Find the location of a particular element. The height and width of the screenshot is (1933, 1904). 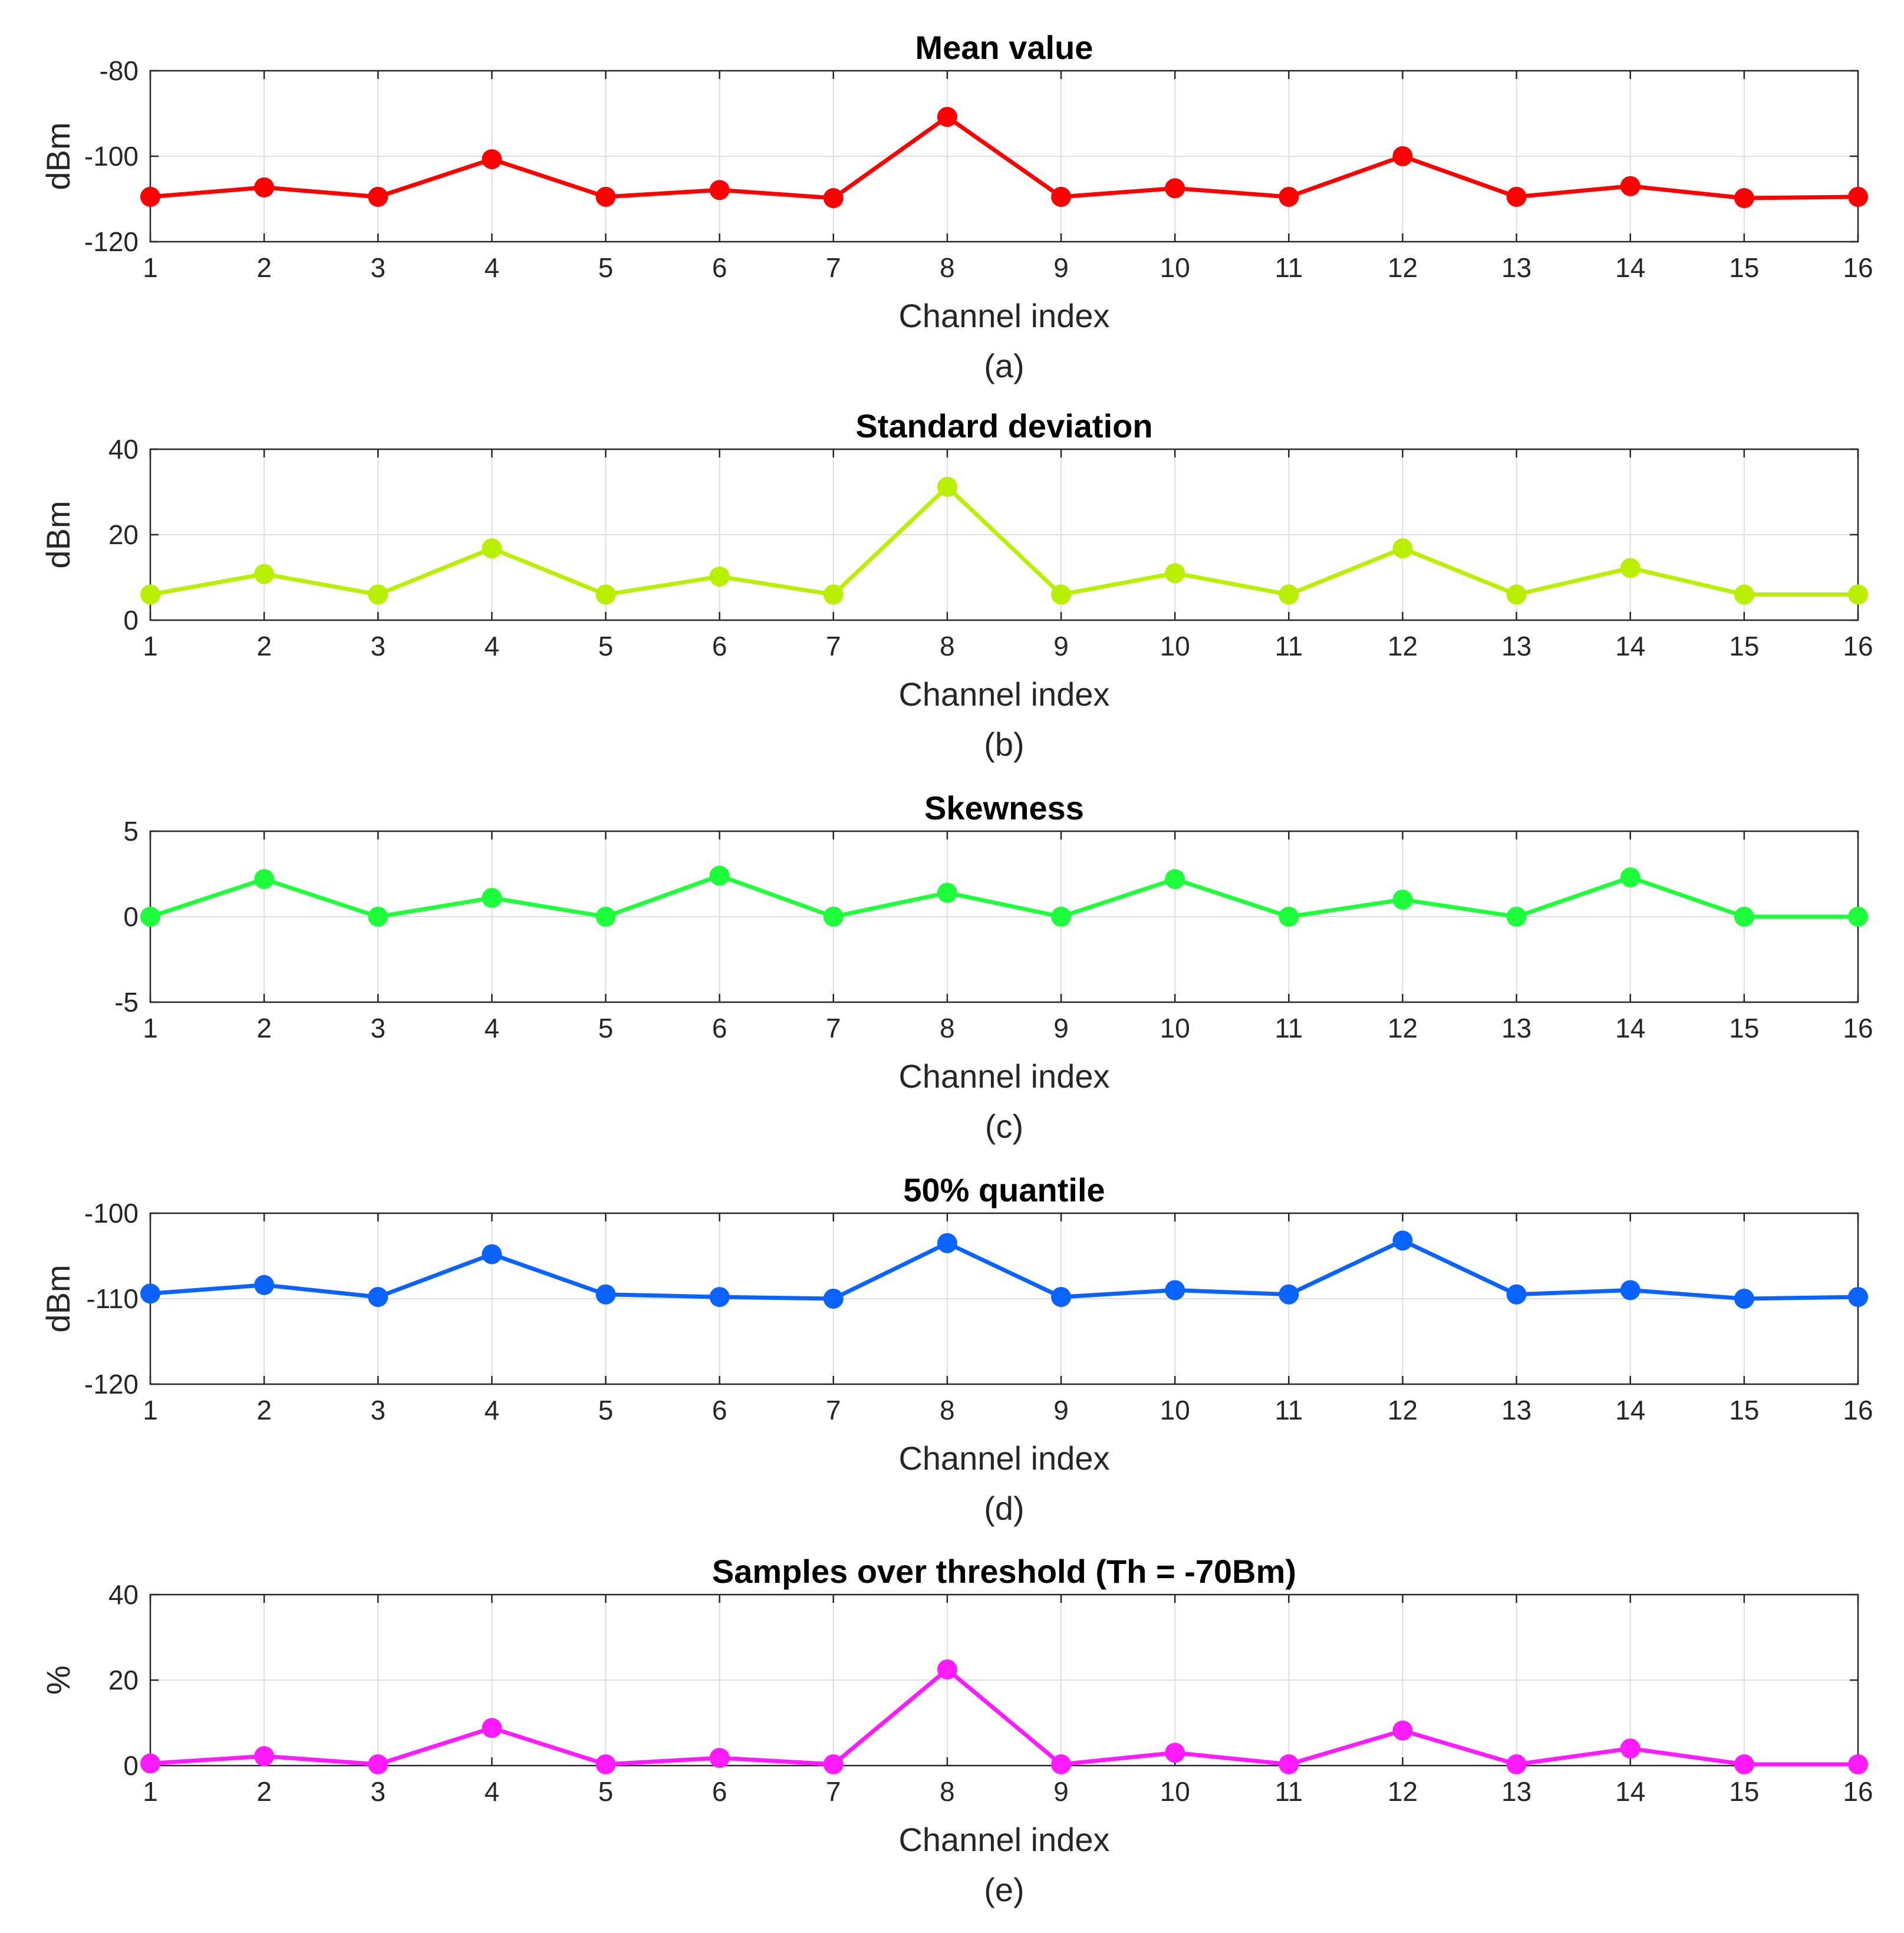

axes-frame is located at coordinates (1004, 1680).